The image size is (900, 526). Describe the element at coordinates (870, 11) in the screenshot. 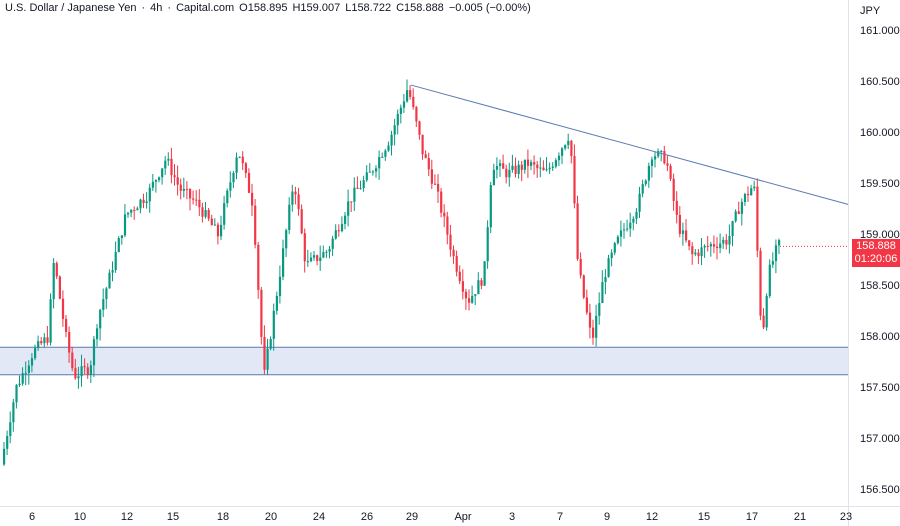

I see `currency-label: JPY` at that location.